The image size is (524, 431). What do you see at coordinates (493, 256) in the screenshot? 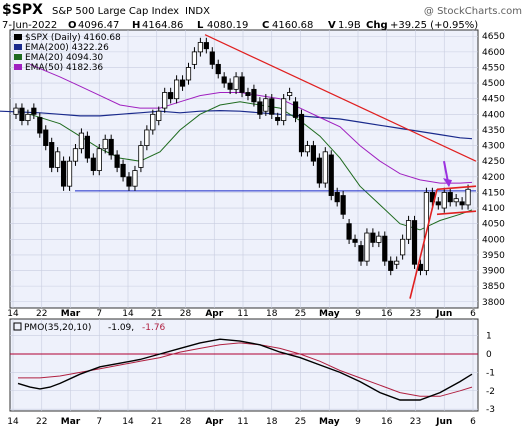
I see `y-tick-label: 3950` at bounding box center [493, 256].